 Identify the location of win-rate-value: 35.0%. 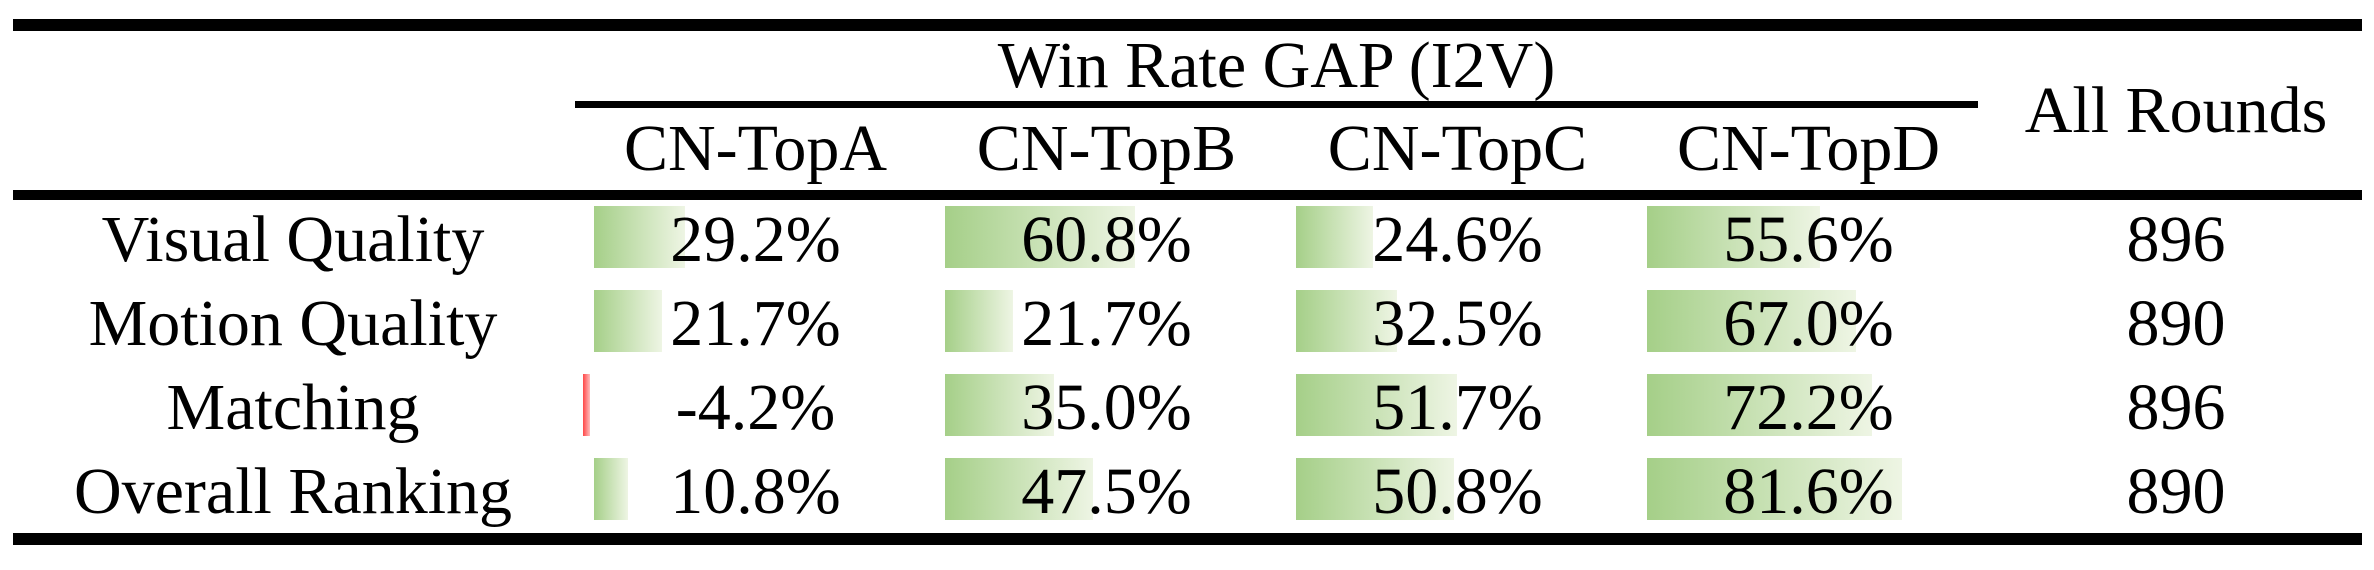
(1106, 407).